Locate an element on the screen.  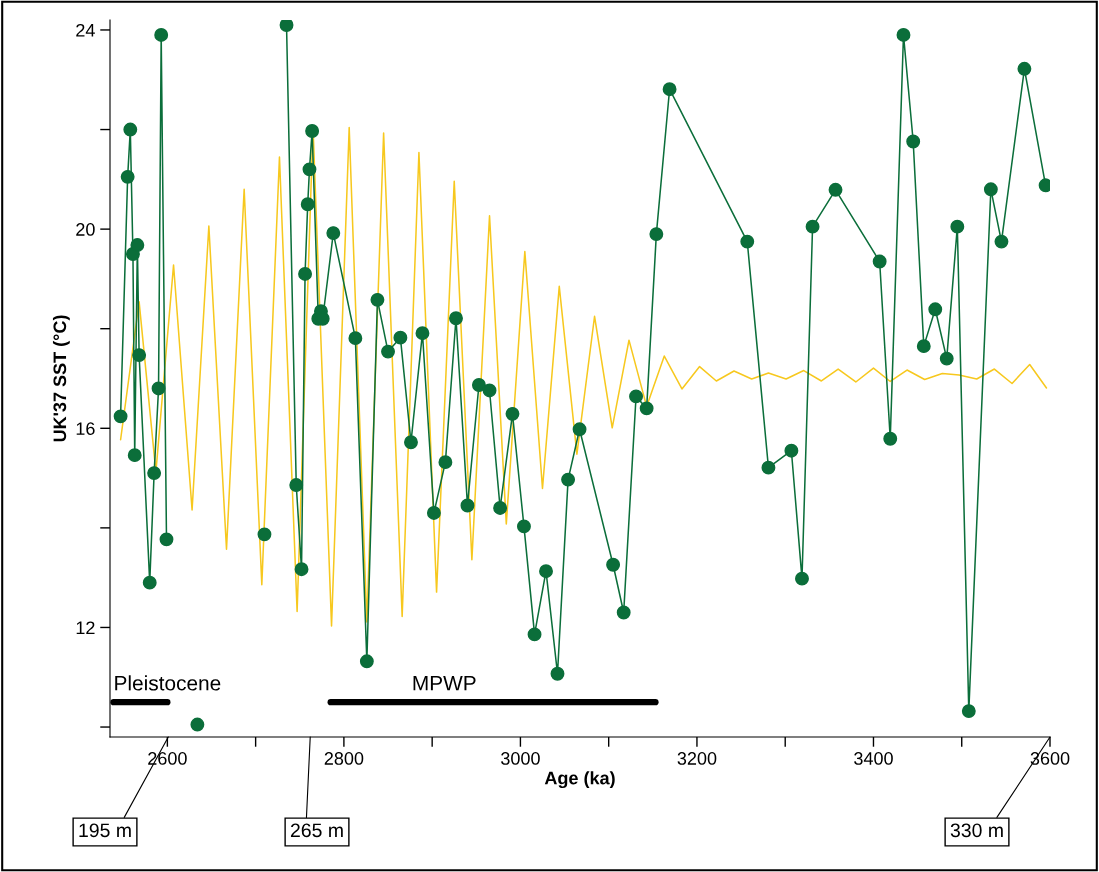
x-tick-label: 3000 is located at coordinates (520, 758).